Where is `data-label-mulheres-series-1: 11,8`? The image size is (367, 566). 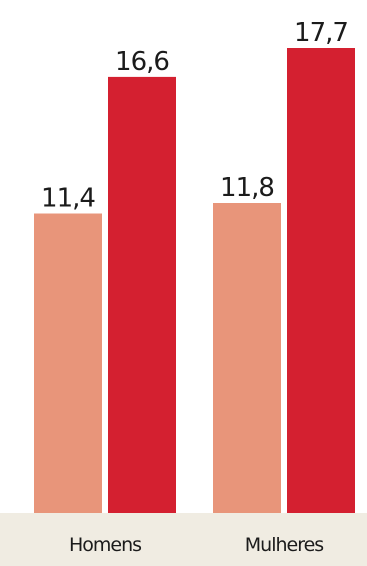
data-label-mulheres-series-1: 11,8 is located at coordinates (247, 188).